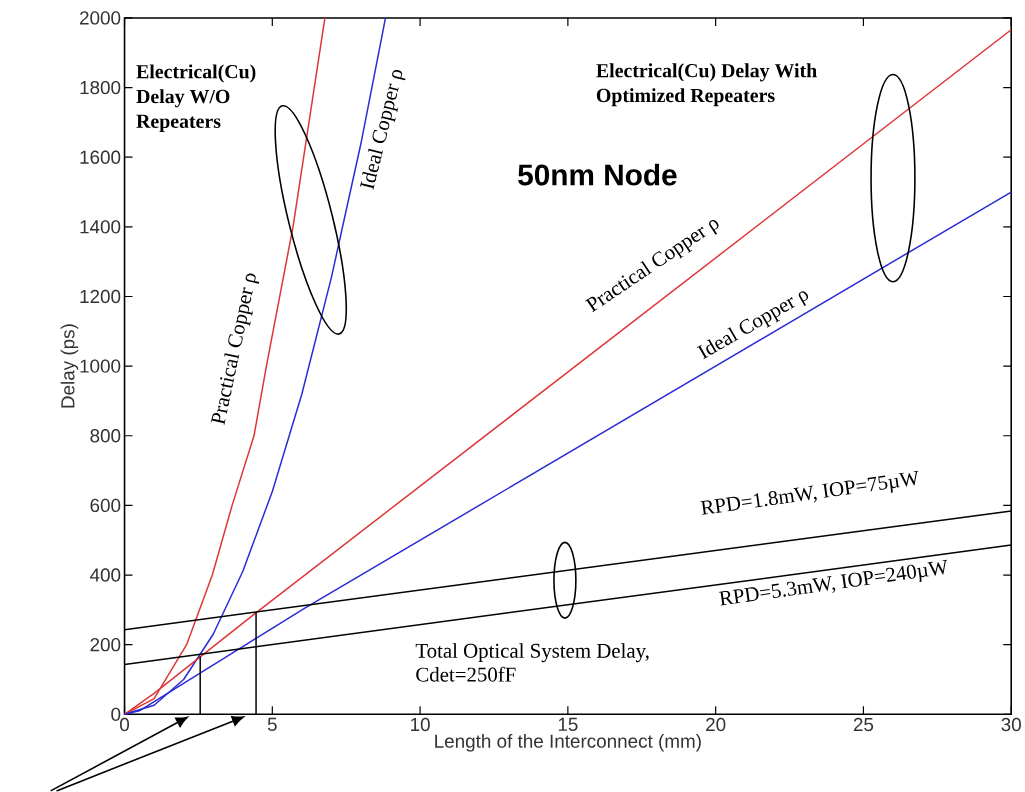 The image size is (1025, 792). What do you see at coordinates (809, 492) in the screenshot?
I see `annotation: RPD=1.8mW, IOP=75µW` at bounding box center [809, 492].